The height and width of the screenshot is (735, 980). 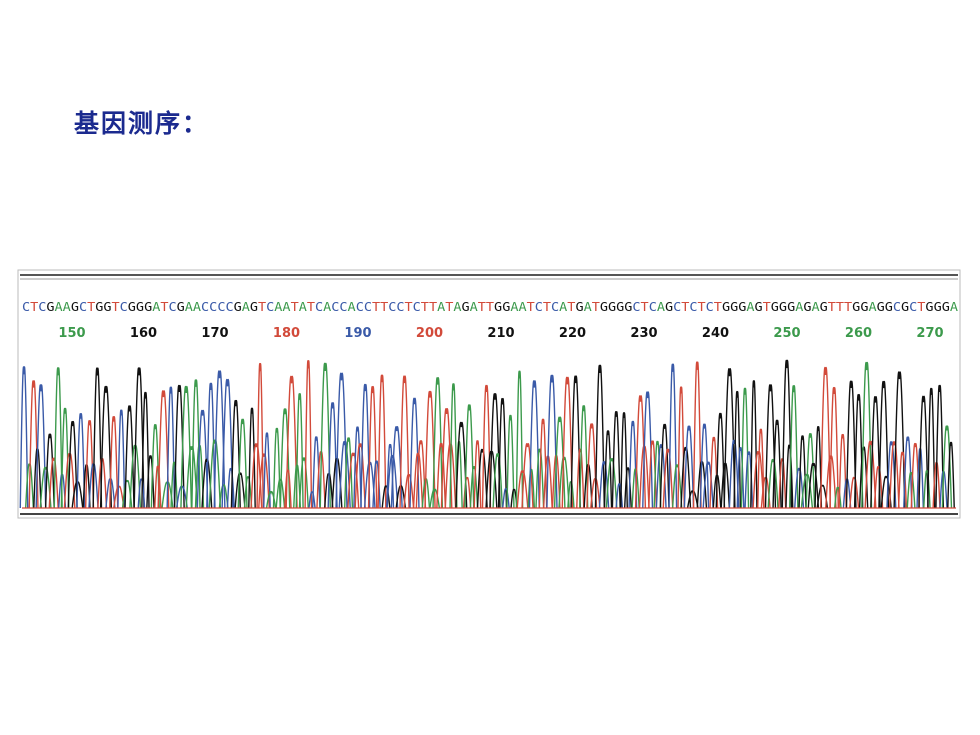 I want to click on position-label: 260, so click(x=858, y=333).